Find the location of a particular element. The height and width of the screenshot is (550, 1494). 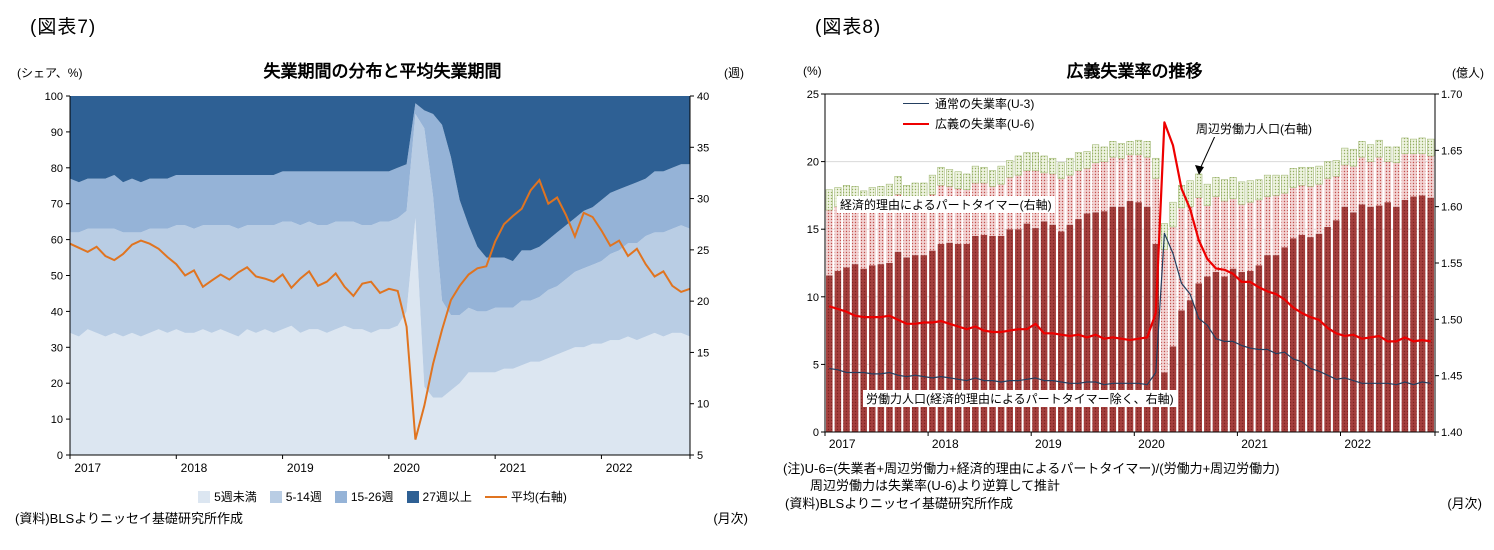

svg-text: 80 is located at coordinates (57, 169).